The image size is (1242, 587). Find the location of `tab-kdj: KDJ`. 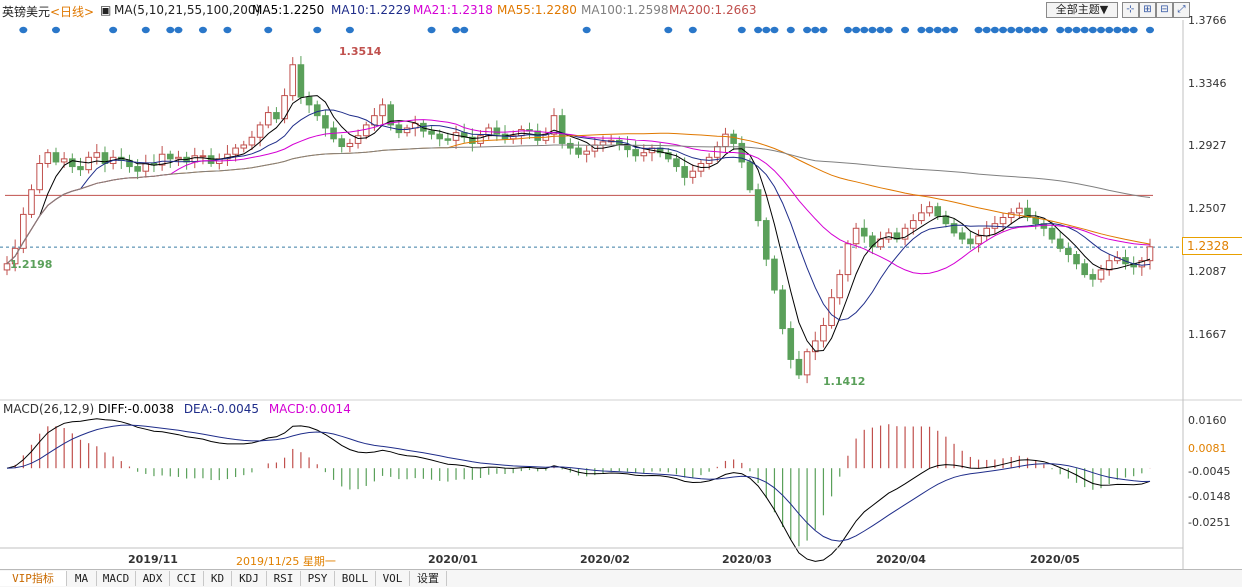

tab-kdj: KDJ is located at coordinates (249, 578).